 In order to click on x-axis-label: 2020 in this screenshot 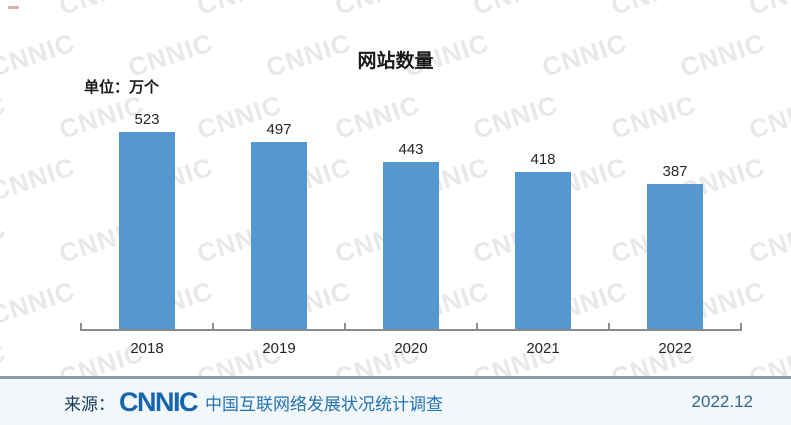, I will do `click(411, 348)`.